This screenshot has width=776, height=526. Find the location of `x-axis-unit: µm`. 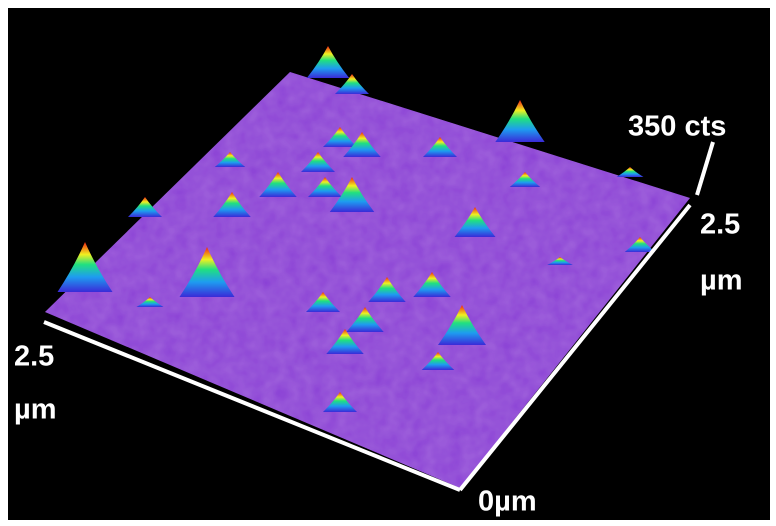

x-axis-unit: µm is located at coordinates (35, 410).